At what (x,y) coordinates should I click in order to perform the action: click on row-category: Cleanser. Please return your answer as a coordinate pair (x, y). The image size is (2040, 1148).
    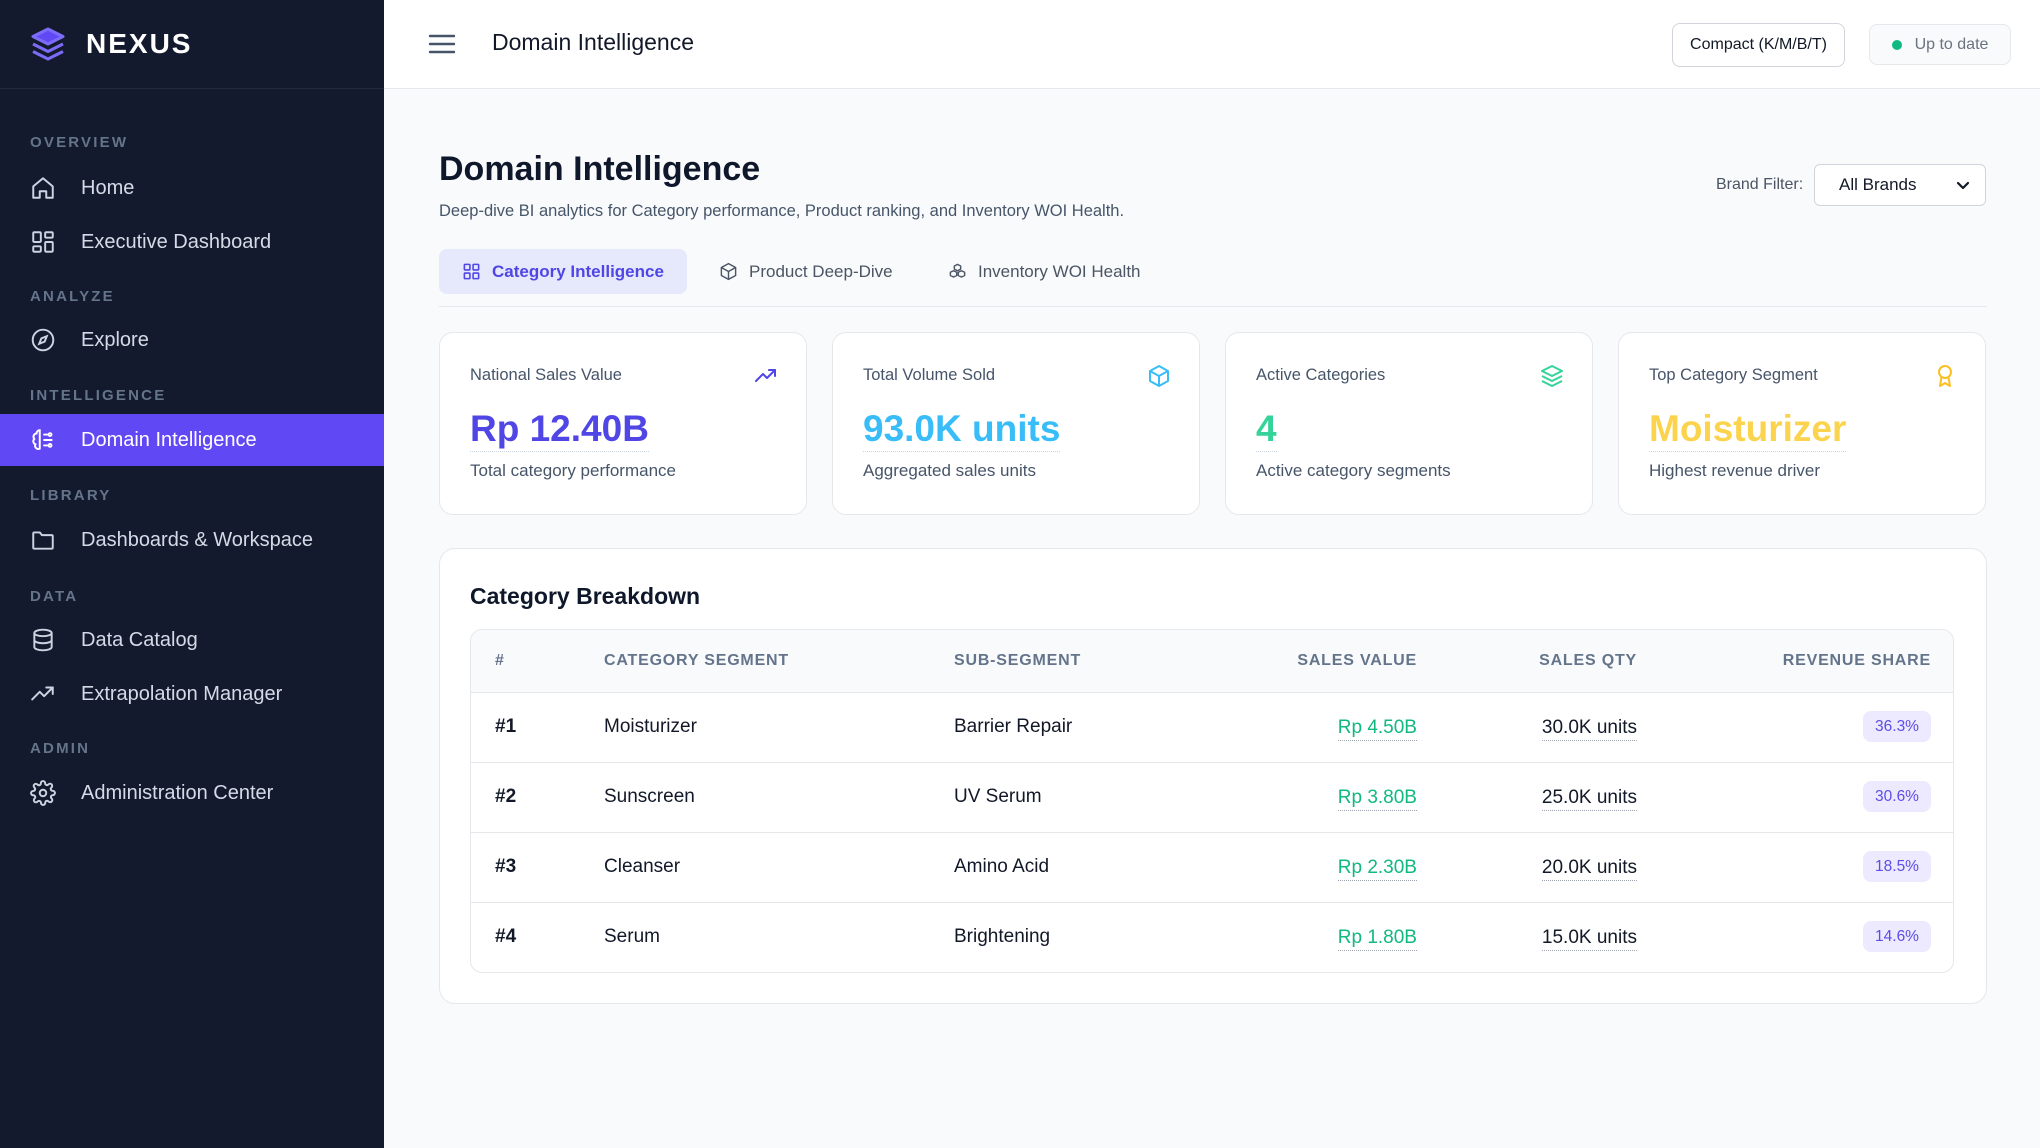
    Looking at the image, I should click on (642, 866).